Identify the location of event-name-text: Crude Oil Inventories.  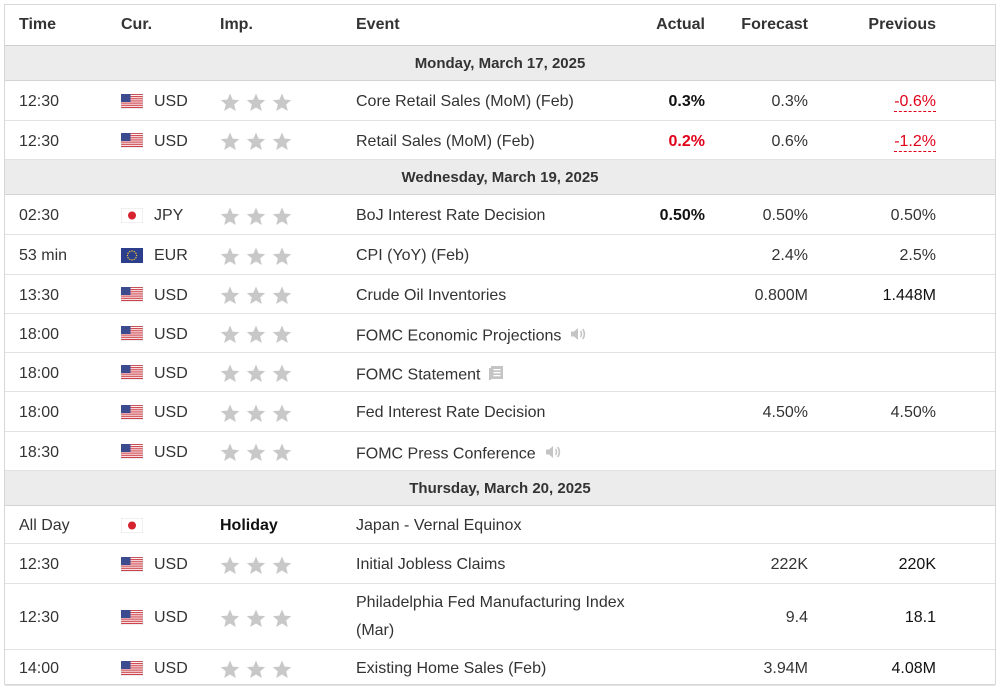
(431, 295).